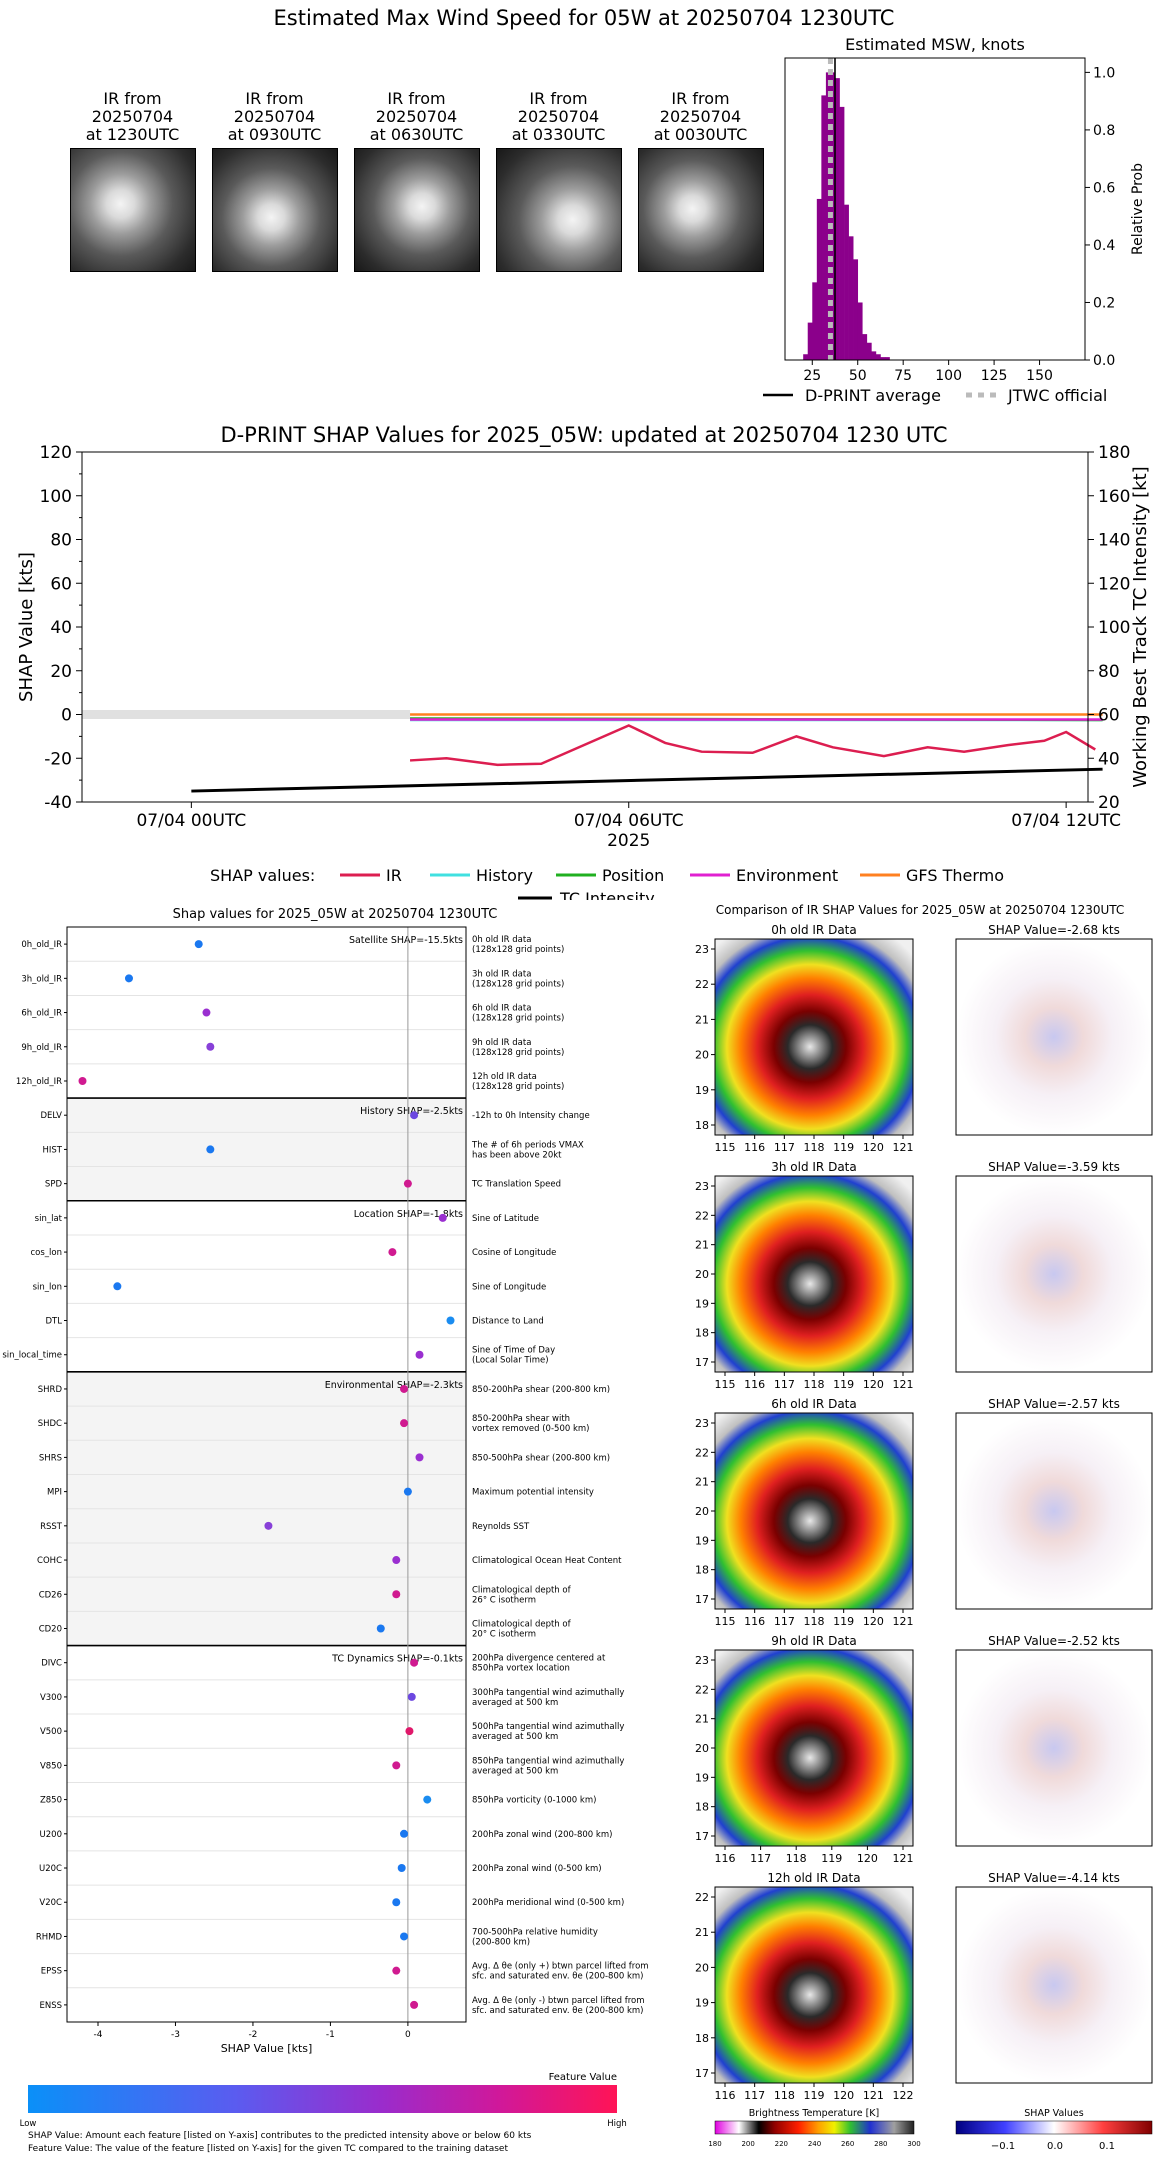 The width and height of the screenshot is (1168, 2158). What do you see at coordinates (1109, 716) in the screenshot?
I see `shap-ts-y2-tick-label: 60` at bounding box center [1109, 716].